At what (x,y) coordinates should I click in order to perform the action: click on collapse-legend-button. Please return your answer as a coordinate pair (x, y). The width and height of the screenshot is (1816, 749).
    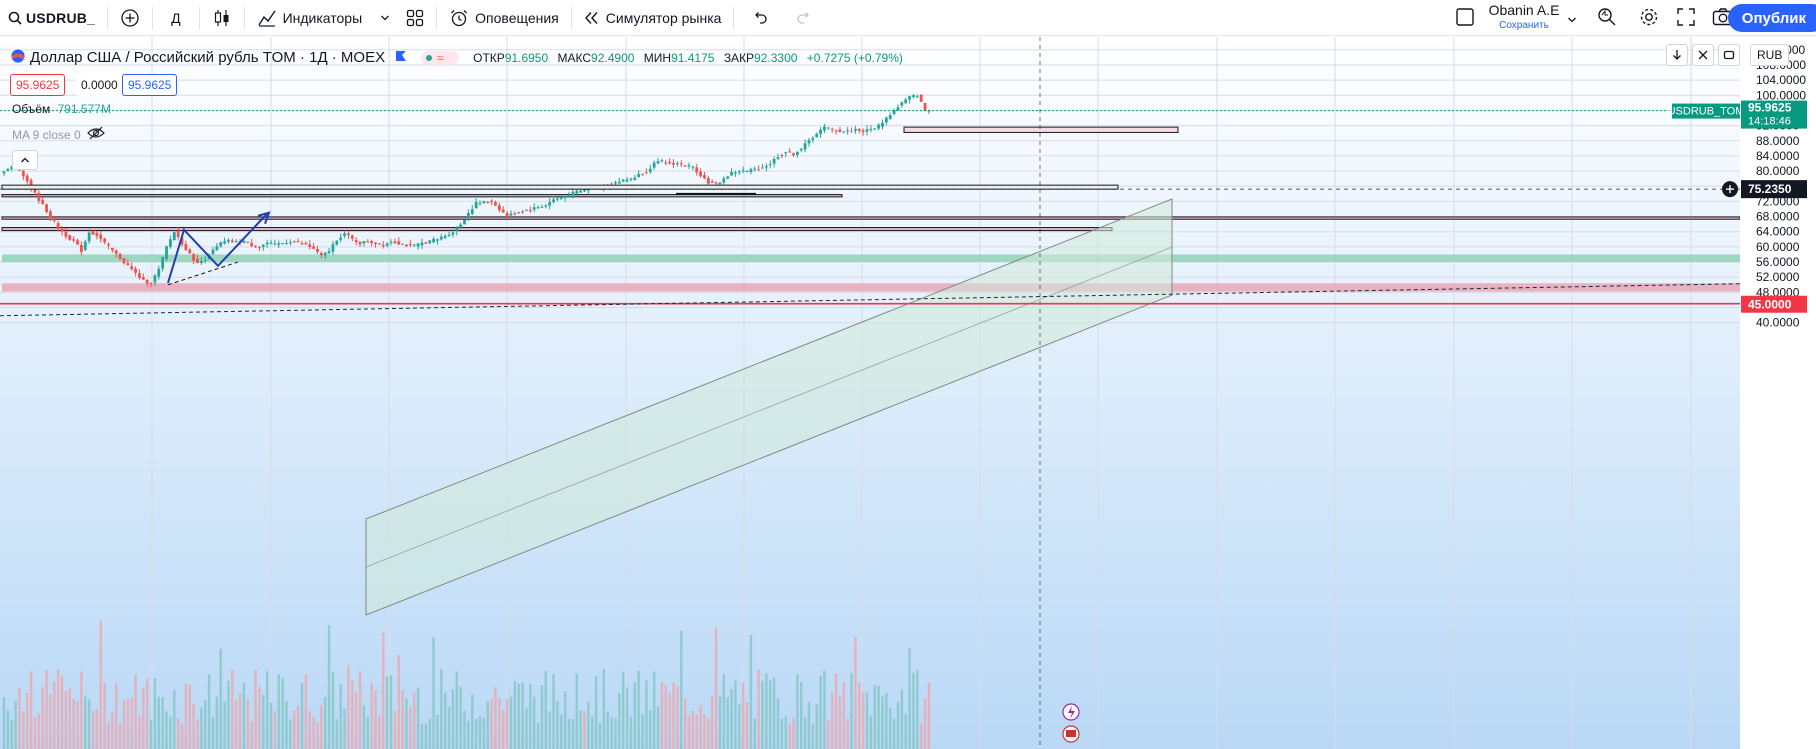
    Looking at the image, I should click on (25, 160).